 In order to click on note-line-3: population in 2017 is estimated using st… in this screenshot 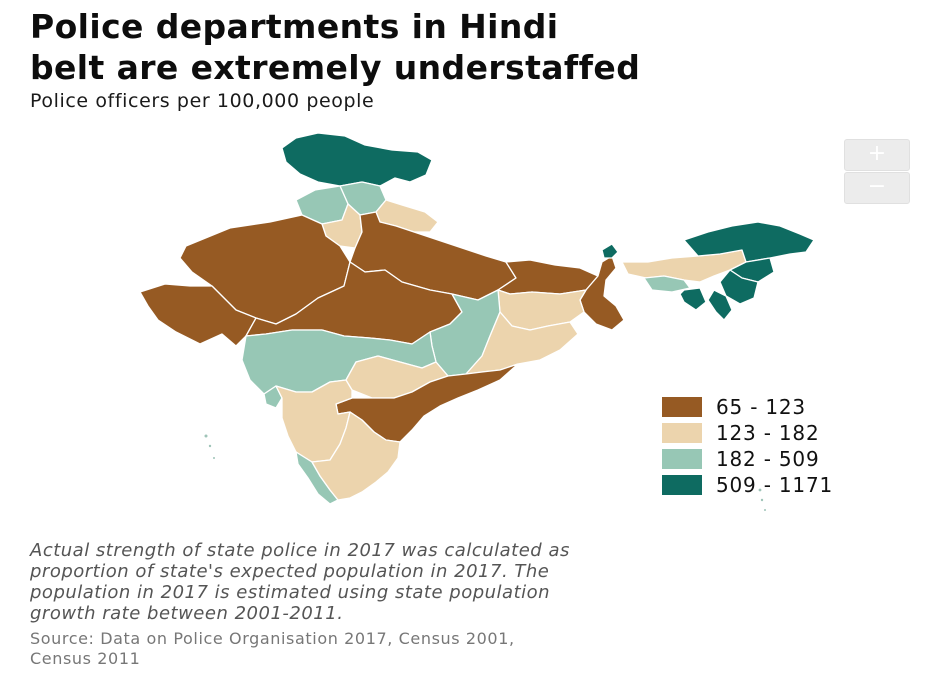, I will do `click(290, 592)`.